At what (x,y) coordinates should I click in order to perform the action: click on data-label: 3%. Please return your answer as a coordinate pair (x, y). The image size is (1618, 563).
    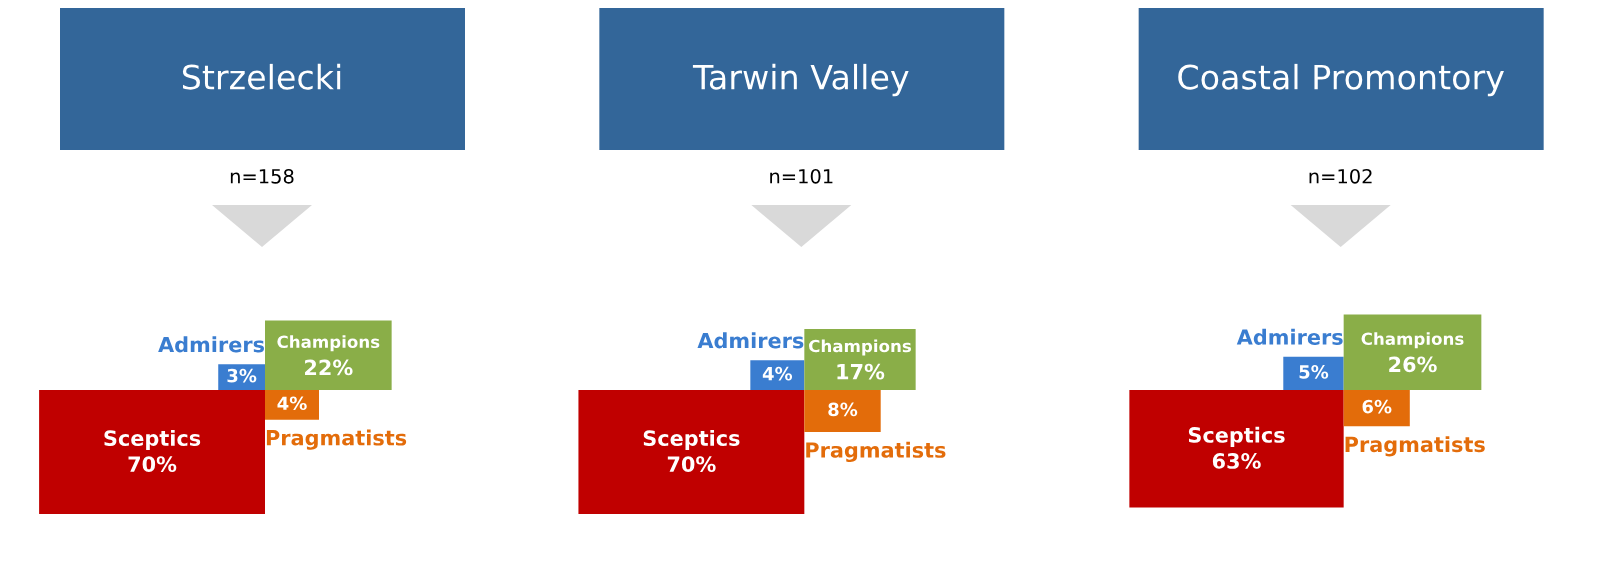
    Looking at the image, I should click on (242, 375).